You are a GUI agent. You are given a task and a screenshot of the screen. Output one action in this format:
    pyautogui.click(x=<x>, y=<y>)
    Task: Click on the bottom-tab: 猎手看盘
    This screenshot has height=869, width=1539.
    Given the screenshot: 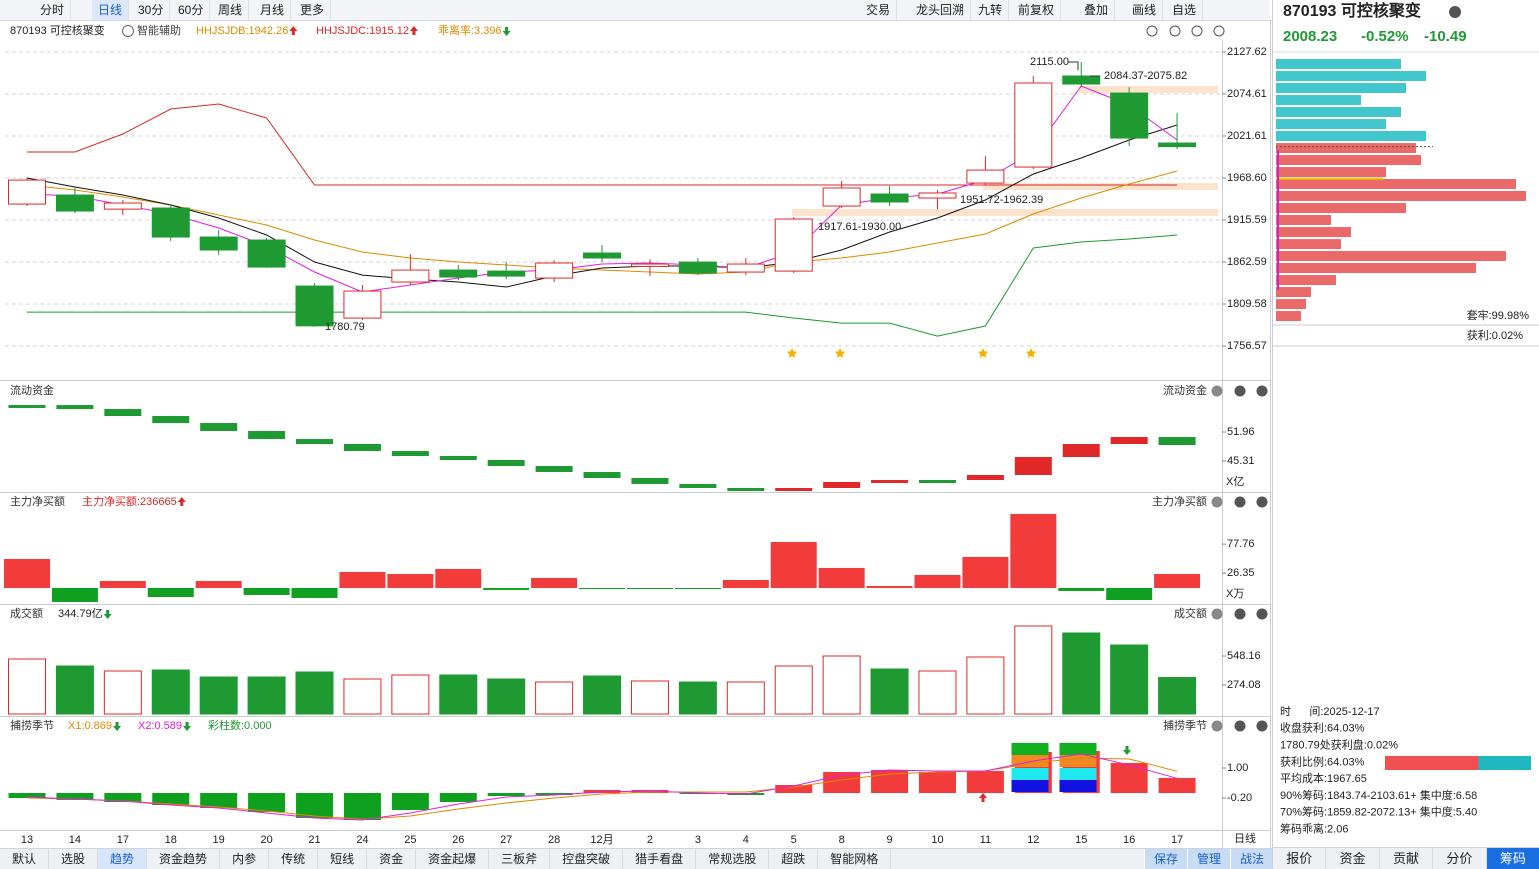 What is the action you would take?
    pyautogui.click(x=660, y=859)
    